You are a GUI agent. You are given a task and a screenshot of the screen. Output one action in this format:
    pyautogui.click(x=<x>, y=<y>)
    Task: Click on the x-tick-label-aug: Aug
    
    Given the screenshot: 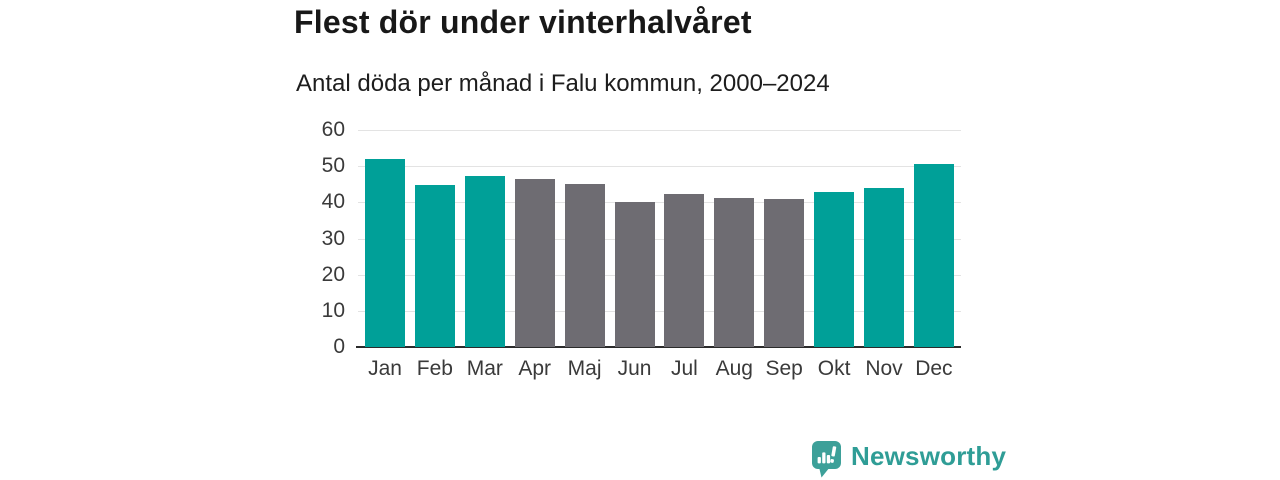 What is the action you would take?
    pyautogui.click(x=734, y=368)
    